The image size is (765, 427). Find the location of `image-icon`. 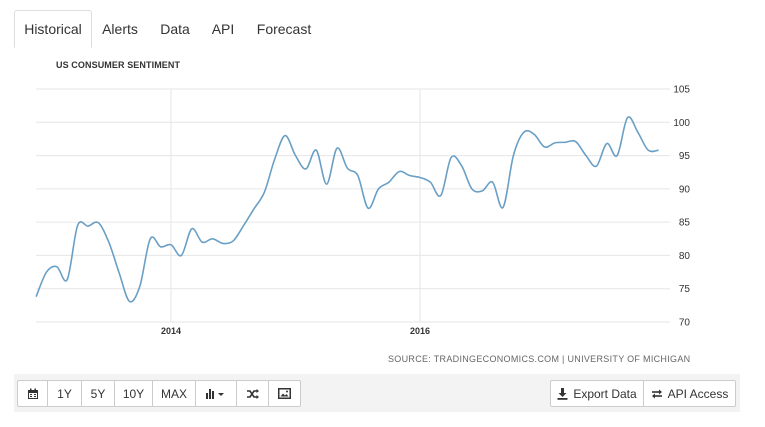

image-icon is located at coordinates (284, 393).